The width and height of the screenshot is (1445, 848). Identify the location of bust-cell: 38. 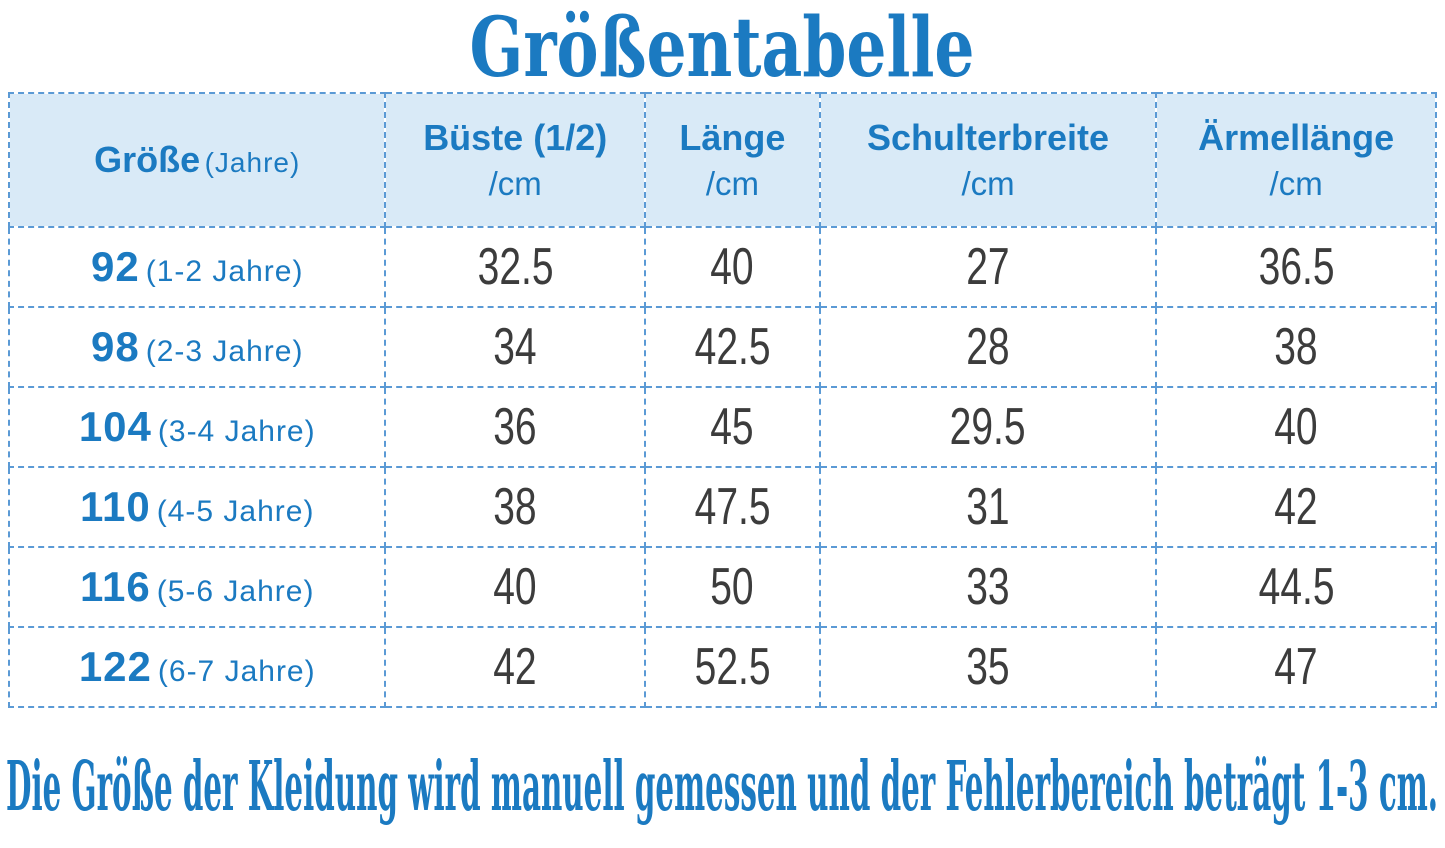
(515, 507).